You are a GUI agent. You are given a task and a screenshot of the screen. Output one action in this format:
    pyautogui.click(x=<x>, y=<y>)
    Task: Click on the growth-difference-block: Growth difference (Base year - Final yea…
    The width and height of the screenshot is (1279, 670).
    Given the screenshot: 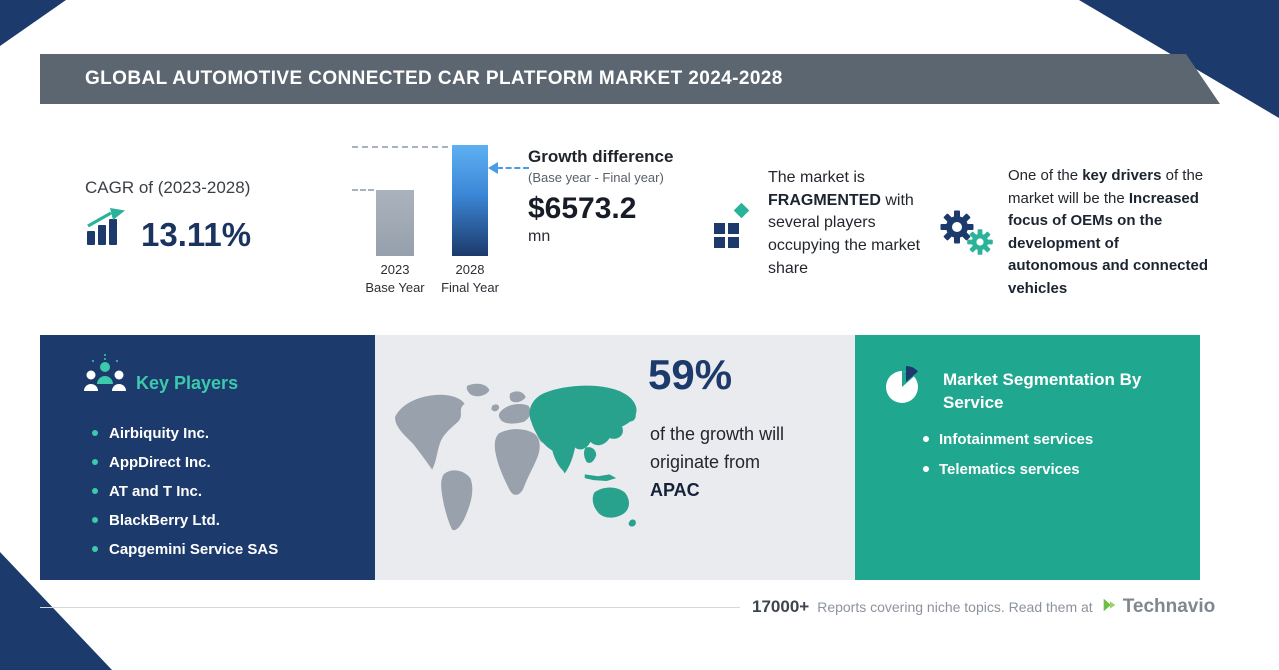 What is the action you would take?
    pyautogui.click(x=625, y=196)
    